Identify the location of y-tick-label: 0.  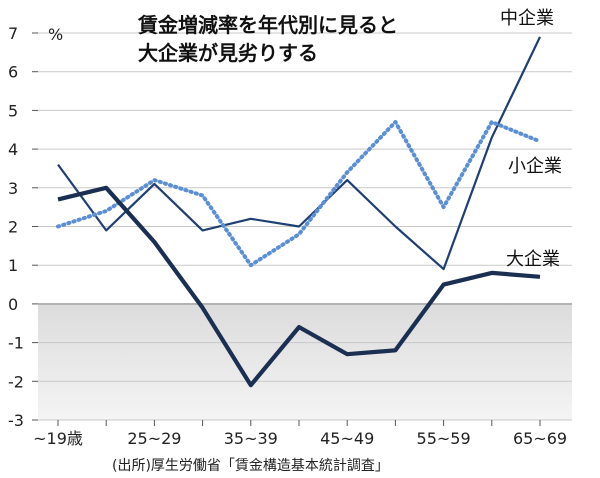
(13, 304).